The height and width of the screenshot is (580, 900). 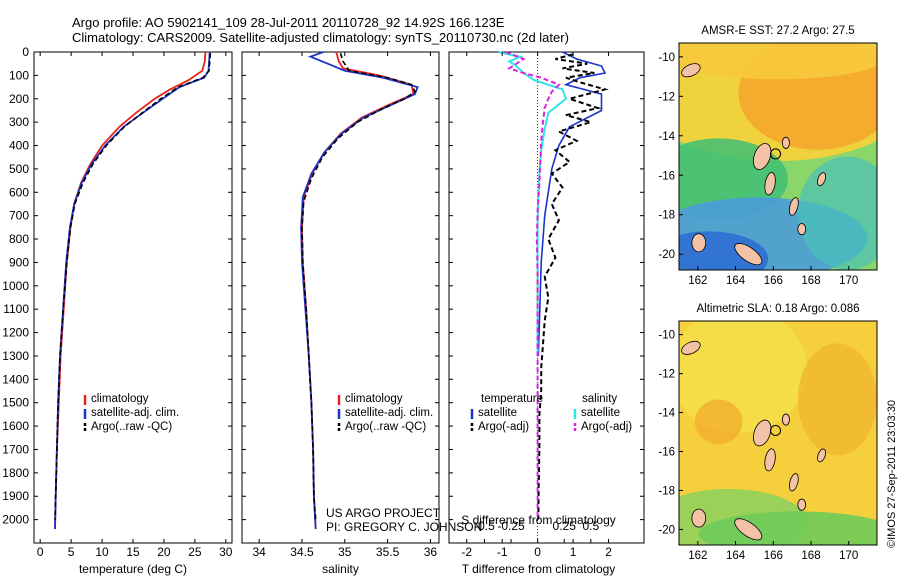 I want to click on sal-xtick-label: 36, so click(x=431, y=552).